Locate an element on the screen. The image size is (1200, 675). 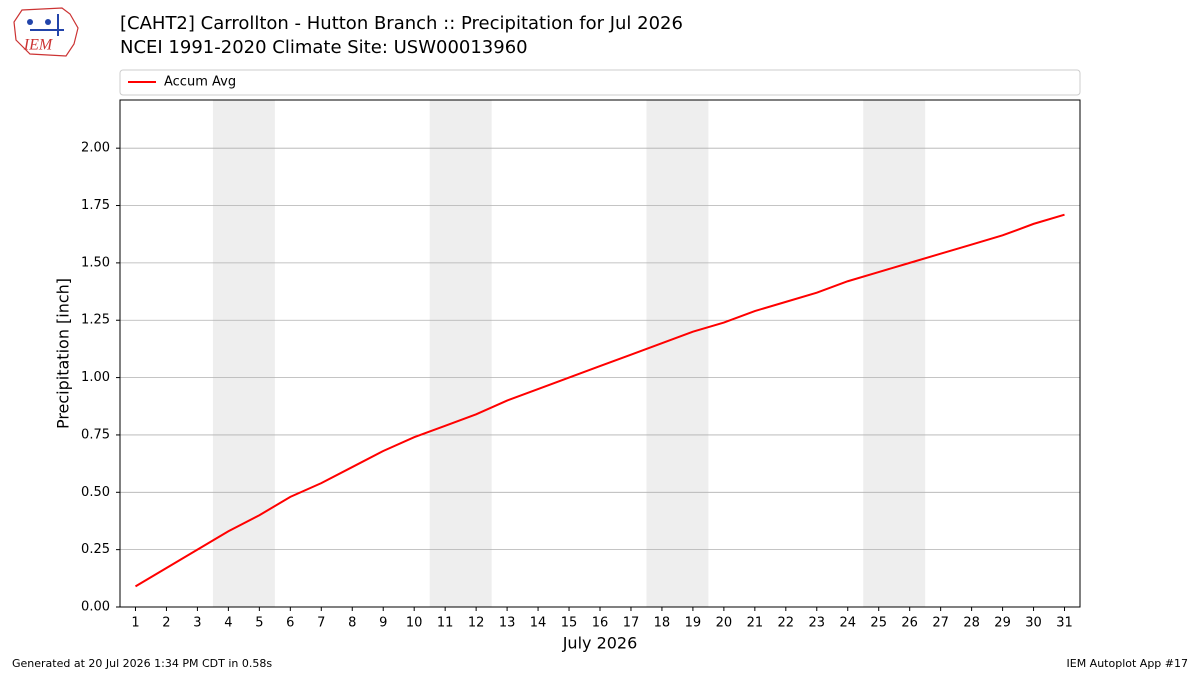
legend-box is located at coordinates (600, 82).